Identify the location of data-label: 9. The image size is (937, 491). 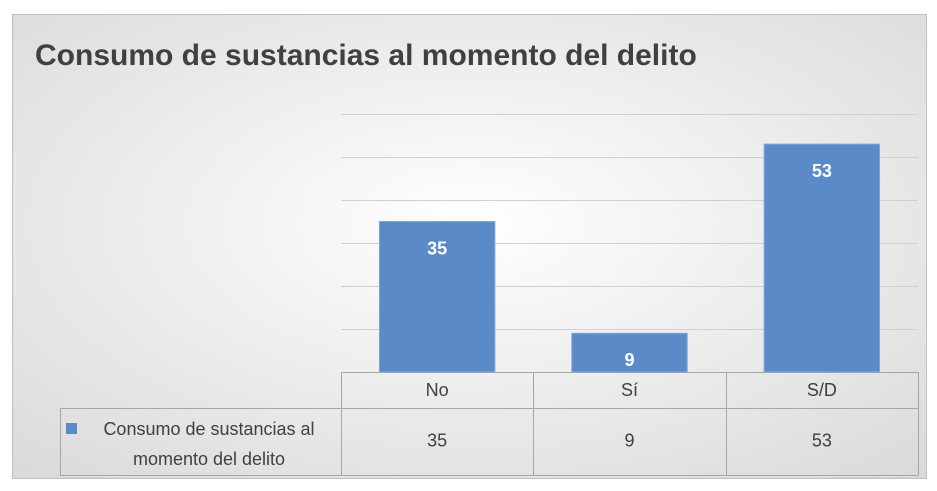
(629, 360).